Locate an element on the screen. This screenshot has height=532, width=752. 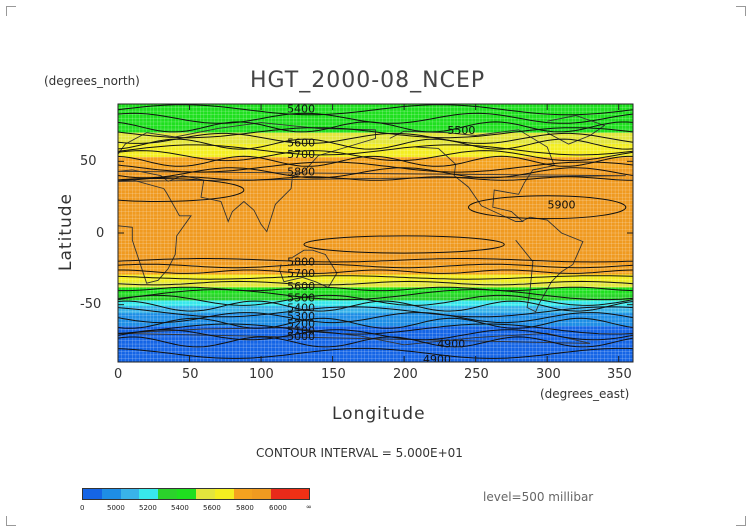
corner-mark-bottom-left is located at coordinates (11, 521).